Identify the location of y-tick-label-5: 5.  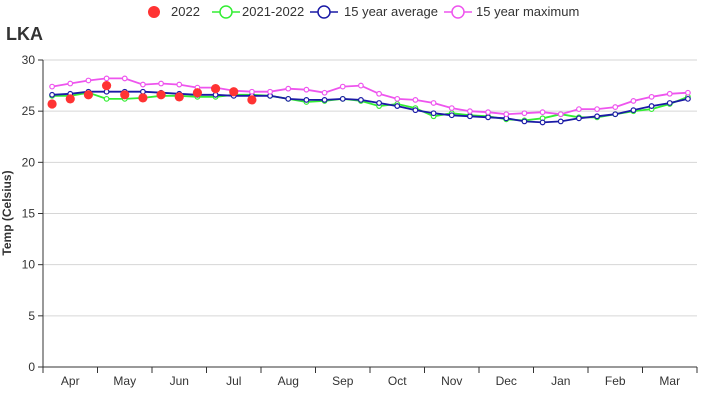
(31, 316).